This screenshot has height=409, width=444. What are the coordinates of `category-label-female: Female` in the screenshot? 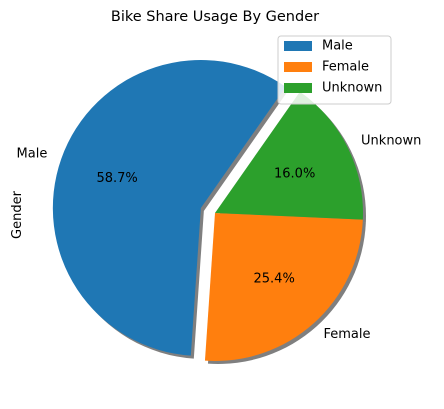 It's located at (346, 334).